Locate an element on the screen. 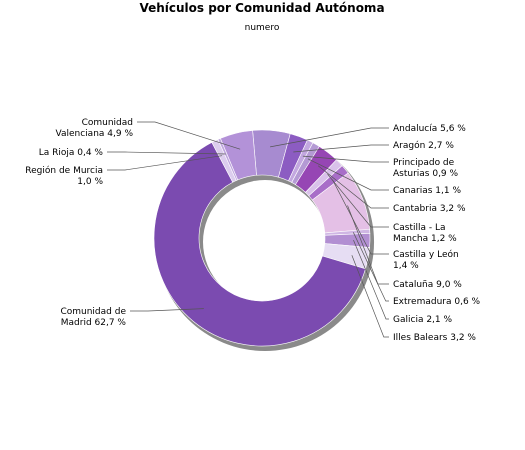 This screenshot has width=525, height=450. leader-andalucia is located at coordinates (329, 137).